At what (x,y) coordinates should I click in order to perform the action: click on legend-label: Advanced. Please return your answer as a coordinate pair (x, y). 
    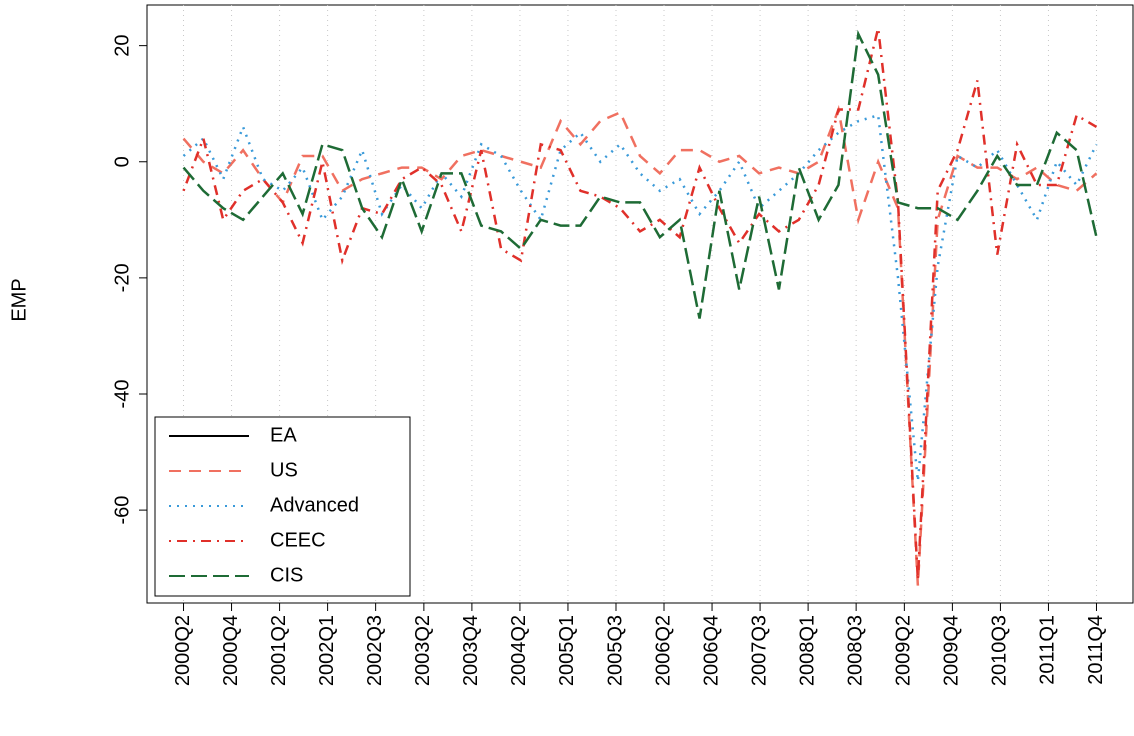
    Looking at the image, I should click on (314, 505).